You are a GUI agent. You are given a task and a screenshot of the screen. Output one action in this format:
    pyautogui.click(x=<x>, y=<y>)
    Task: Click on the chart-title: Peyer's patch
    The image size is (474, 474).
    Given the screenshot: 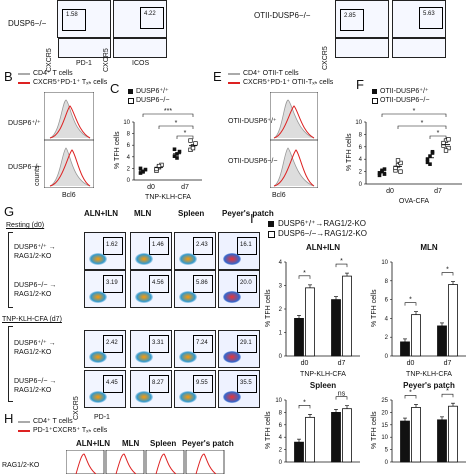 What is the action you would take?
    pyautogui.click(x=429, y=385)
    